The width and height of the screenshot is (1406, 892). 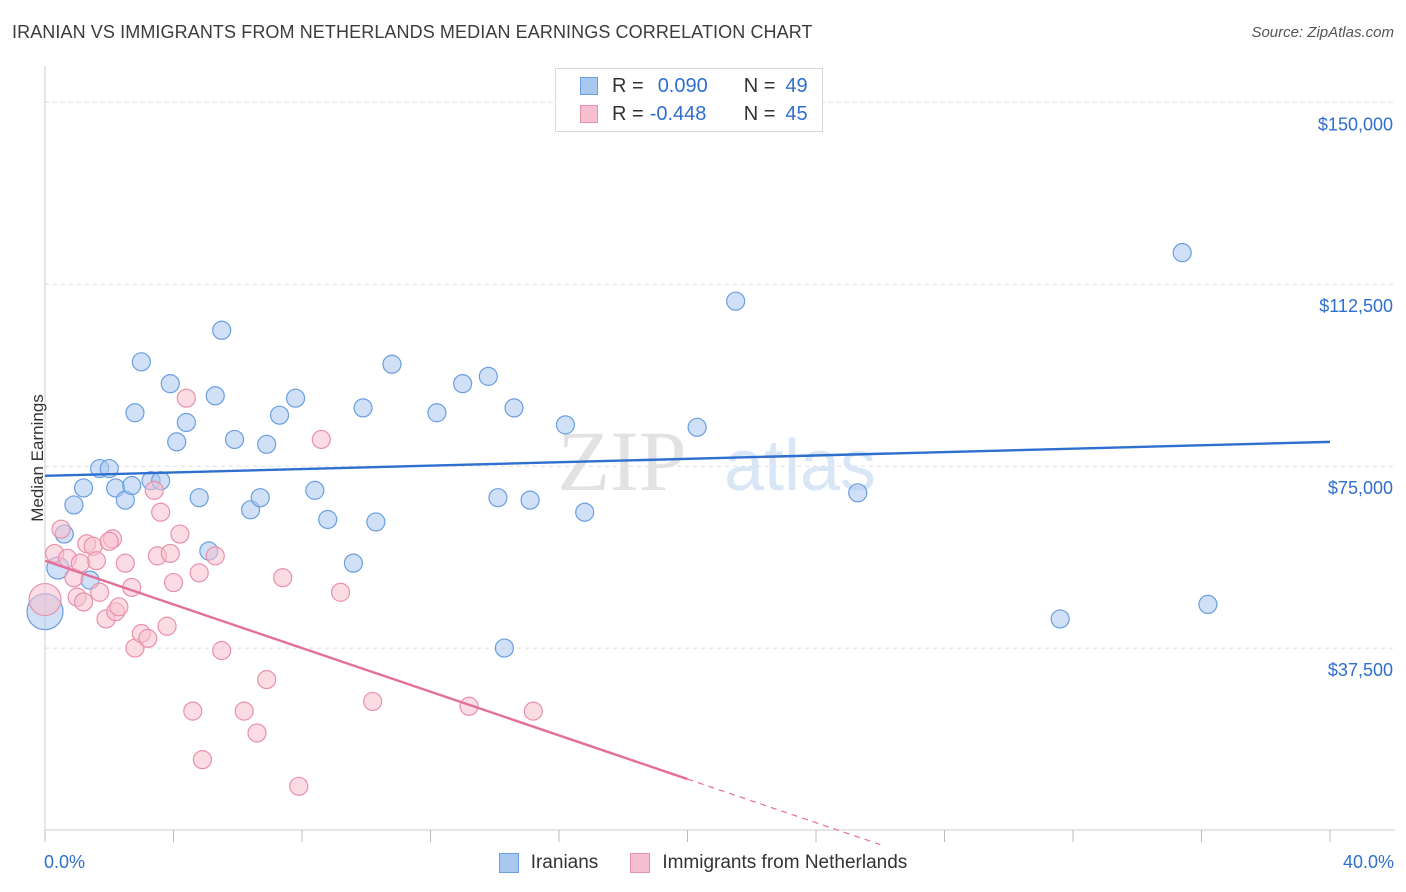 I want to click on series-swatch-iranians, so click(x=508, y=863).